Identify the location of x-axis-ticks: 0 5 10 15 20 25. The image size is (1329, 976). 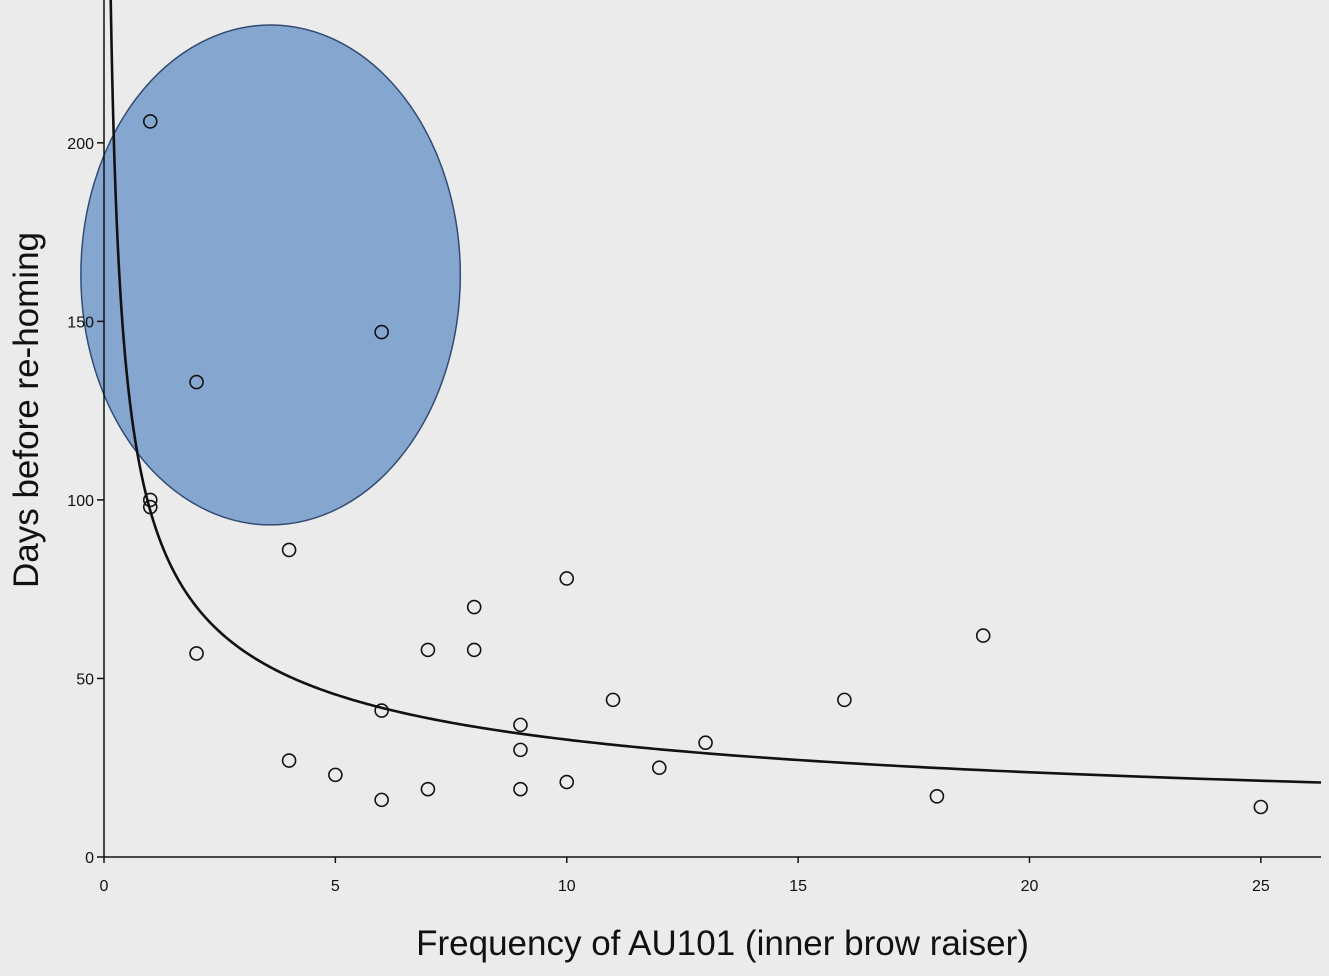
(685, 876).